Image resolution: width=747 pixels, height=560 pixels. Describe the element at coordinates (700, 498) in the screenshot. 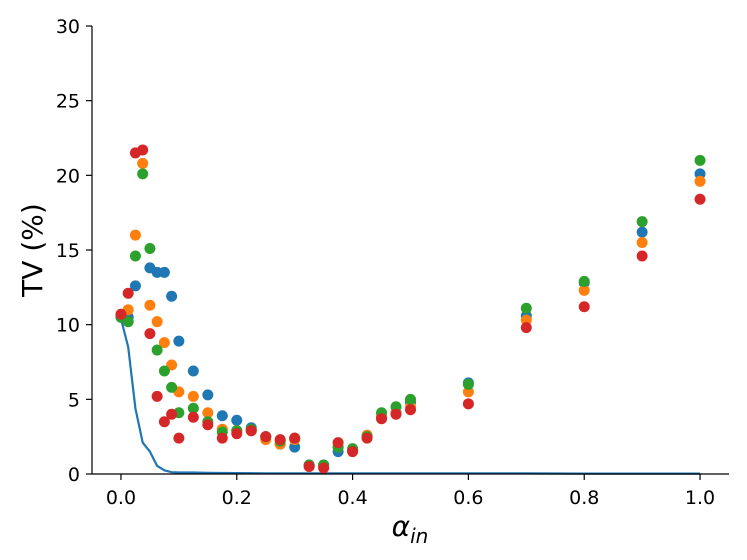

I see `x-tick-label: 1.0` at that location.